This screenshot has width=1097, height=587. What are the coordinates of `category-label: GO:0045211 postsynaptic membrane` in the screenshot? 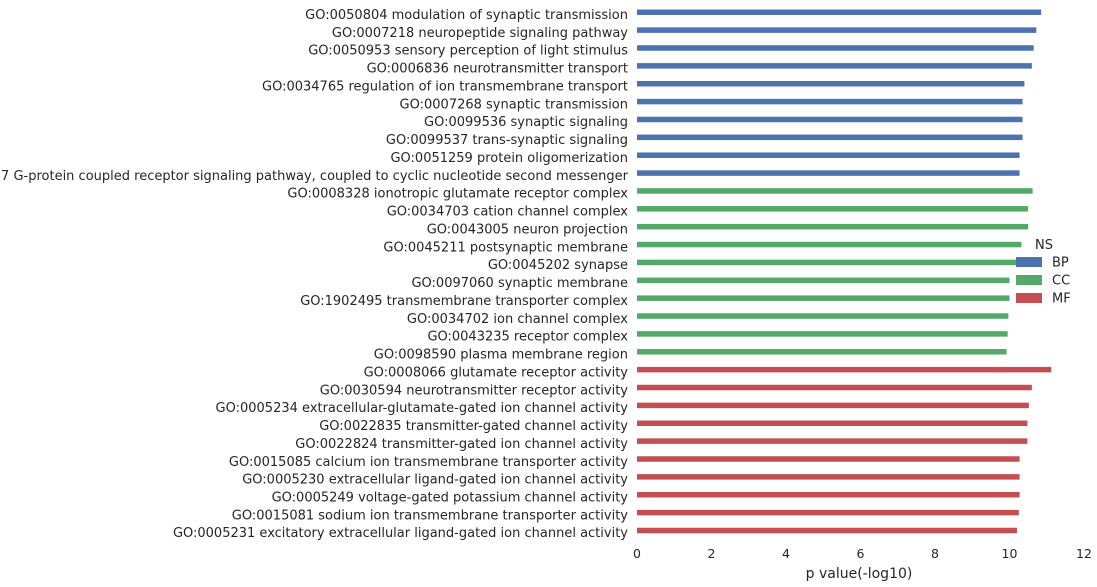 It's located at (505, 247).